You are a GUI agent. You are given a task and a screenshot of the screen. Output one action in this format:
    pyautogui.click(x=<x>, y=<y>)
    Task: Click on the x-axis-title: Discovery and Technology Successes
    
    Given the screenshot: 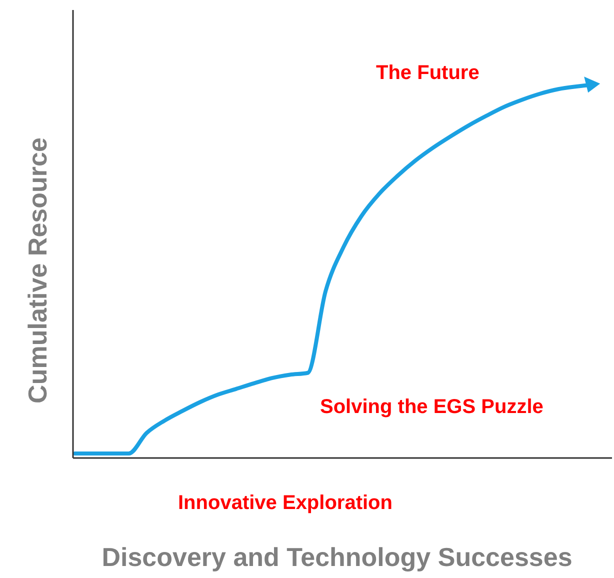 What is the action you would take?
    pyautogui.click(x=337, y=557)
    